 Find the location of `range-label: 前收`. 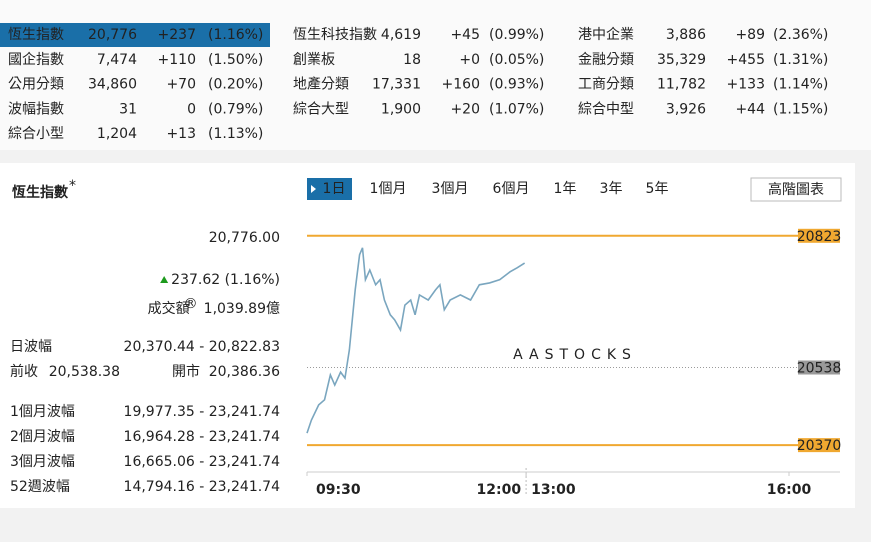

range-label: 前收 is located at coordinates (24, 371).